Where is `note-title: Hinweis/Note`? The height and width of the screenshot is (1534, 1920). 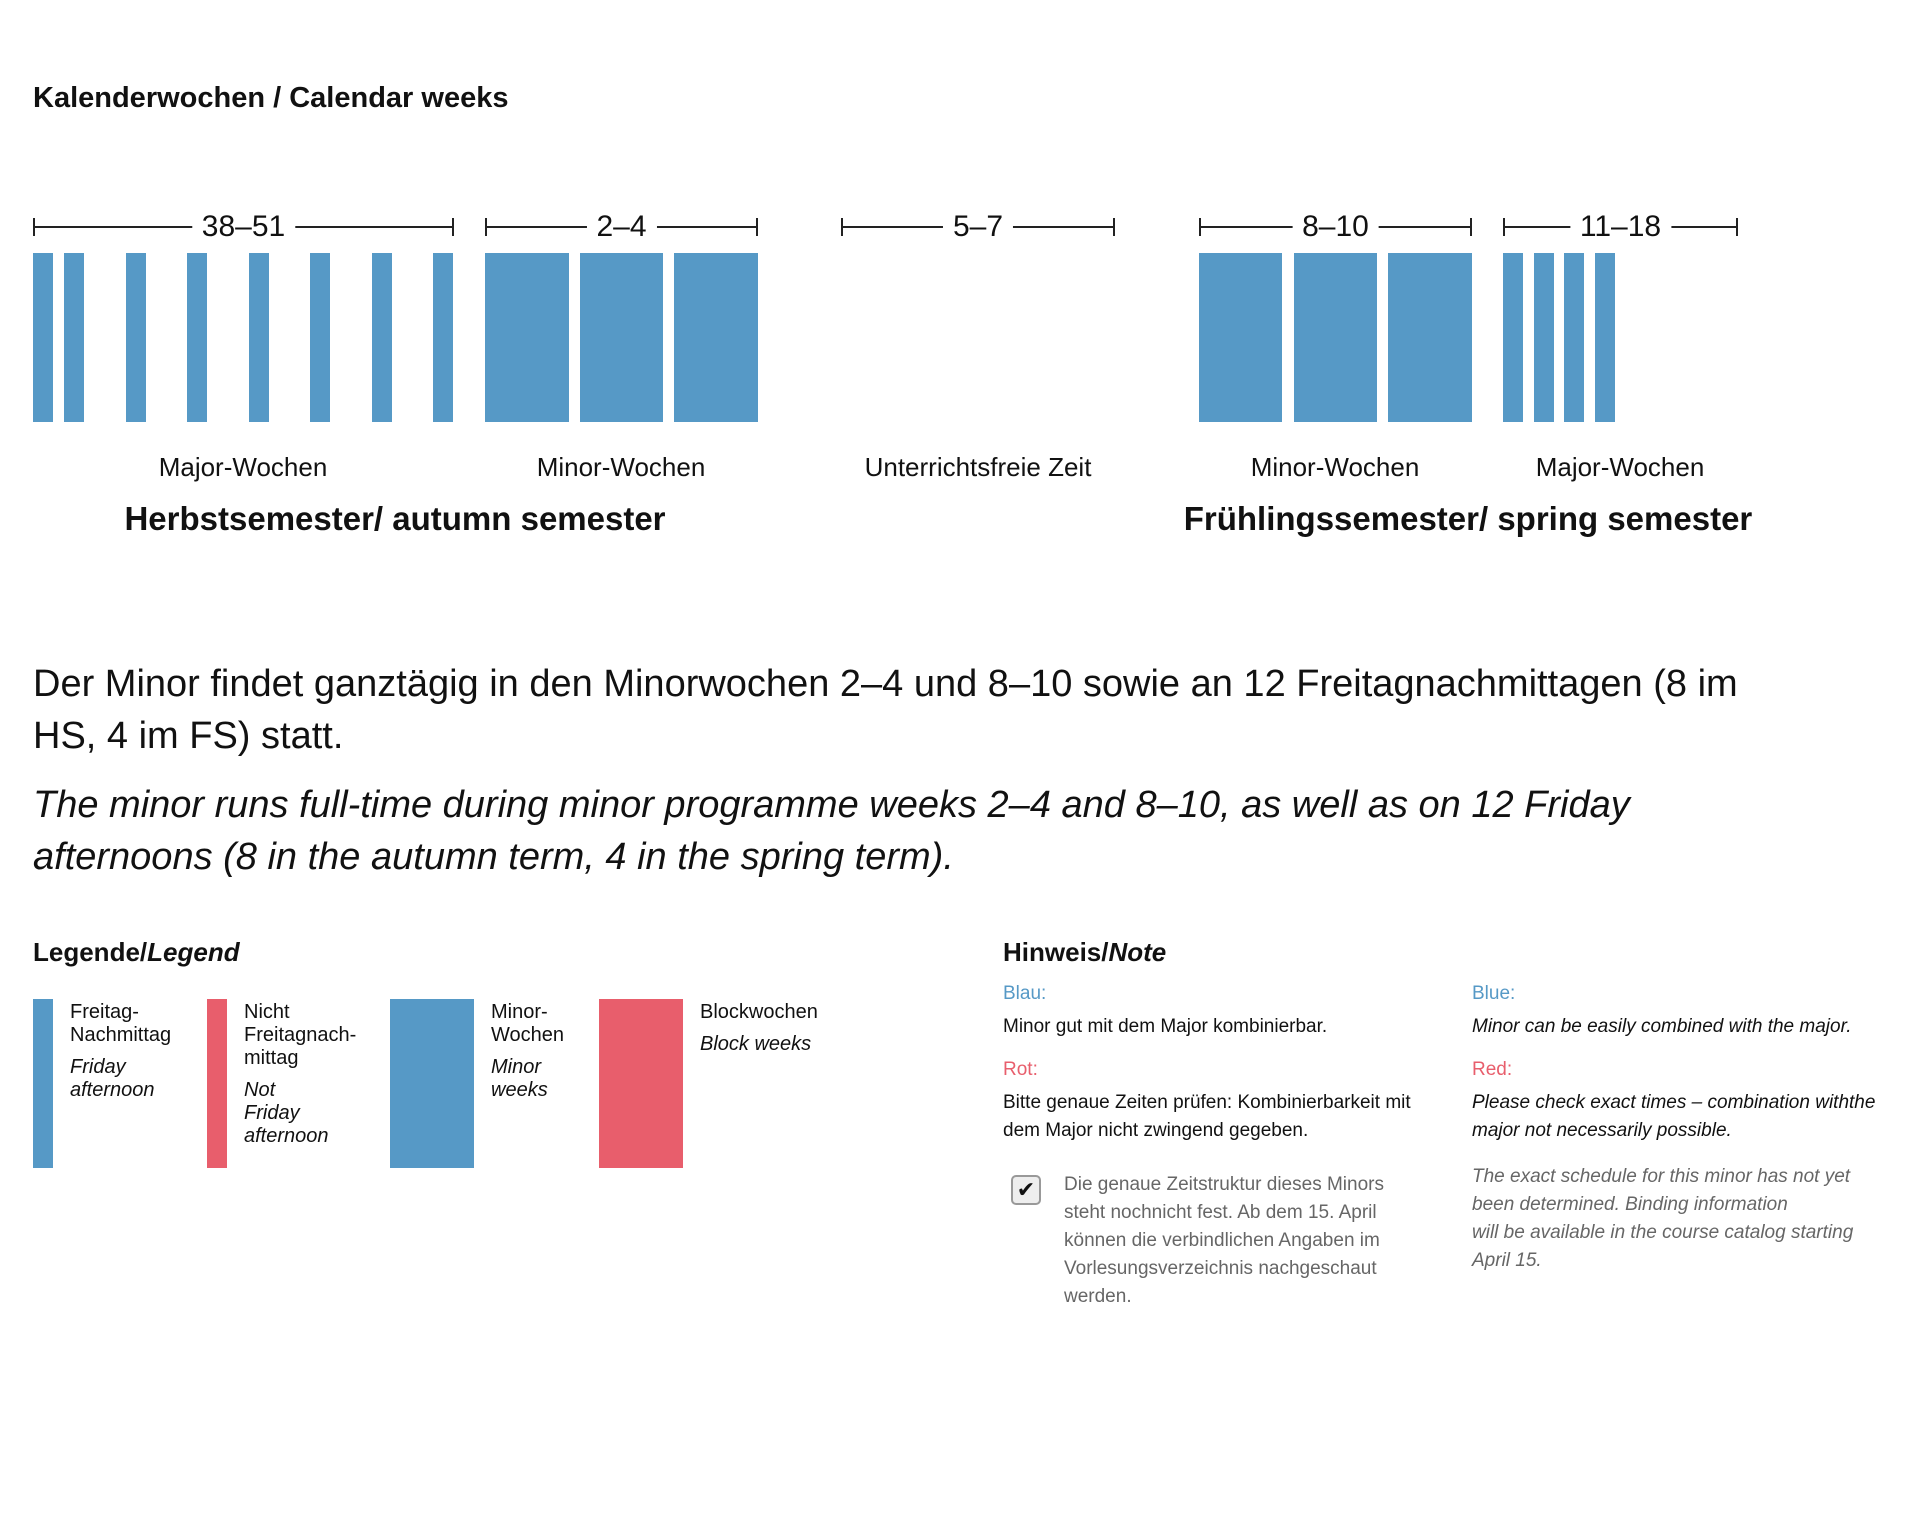
note-title: Hinweis/Note is located at coordinates (1084, 952).